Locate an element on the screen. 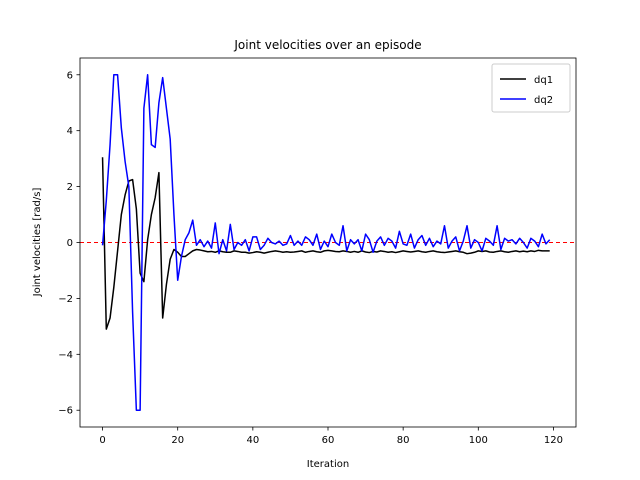  x-tick-label: 80 is located at coordinates (403, 440).